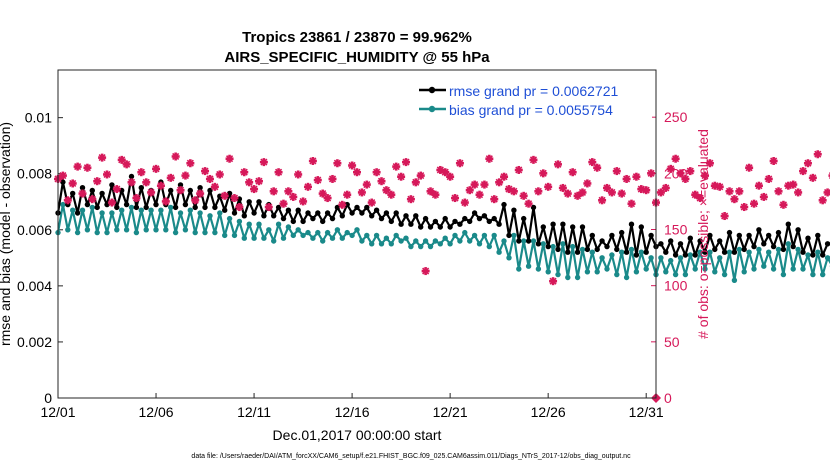 The height and width of the screenshot is (470, 830). What do you see at coordinates (676, 257) in the screenshot?
I see `y2-tick-labels: 0 50 100 150 200 250` at bounding box center [676, 257].